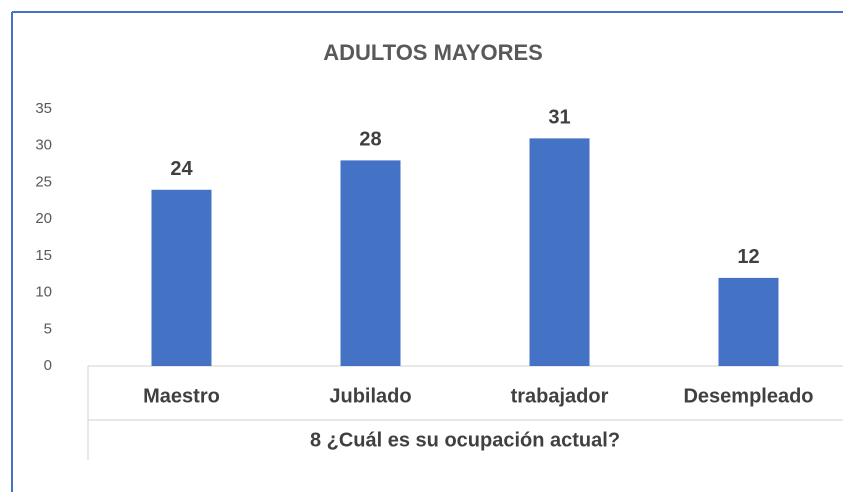  What do you see at coordinates (560, 396) in the screenshot?
I see `x-tick-label: trabajador` at bounding box center [560, 396].